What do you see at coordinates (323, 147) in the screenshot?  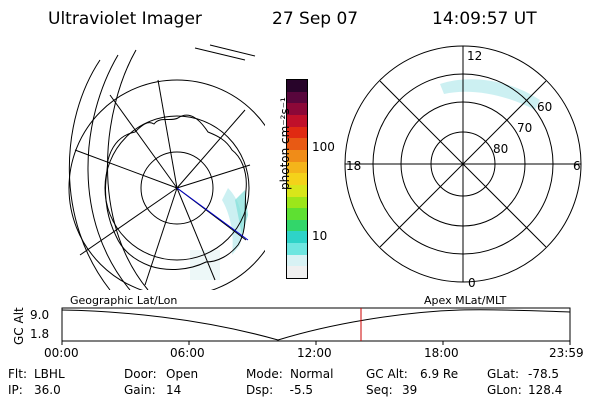 I see `colorbar-tick-100: 100` at bounding box center [323, 147].